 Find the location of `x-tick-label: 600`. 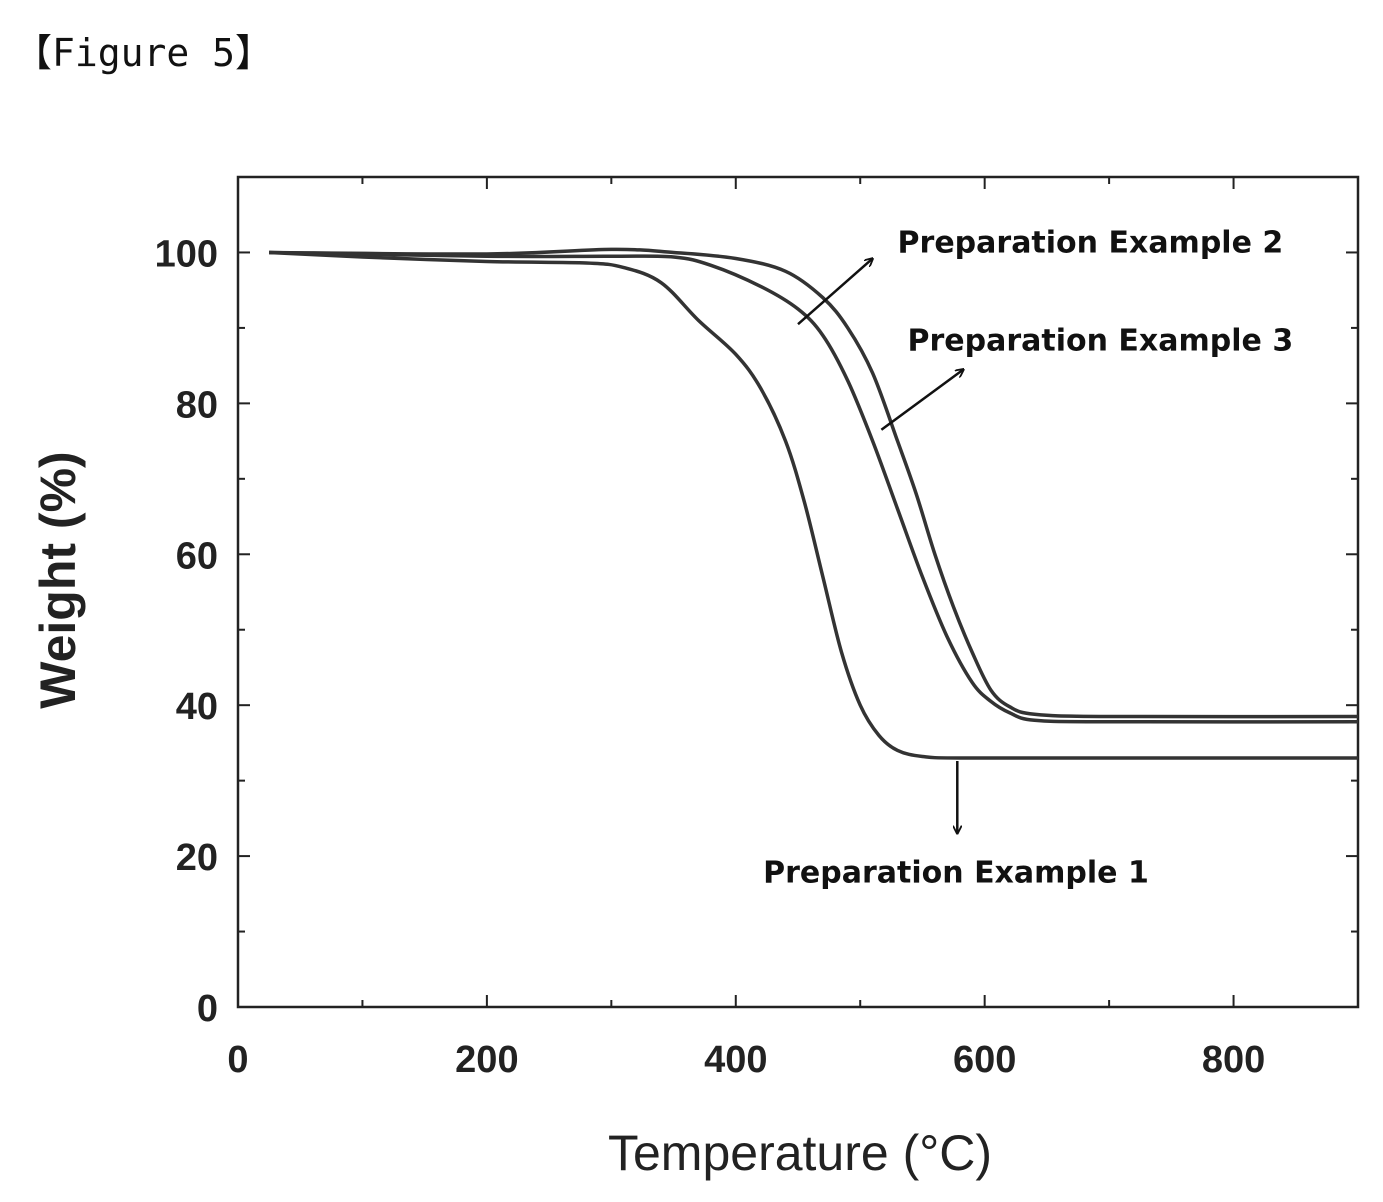

x-tick-label: 600 is located at coordinates (984, 1060).